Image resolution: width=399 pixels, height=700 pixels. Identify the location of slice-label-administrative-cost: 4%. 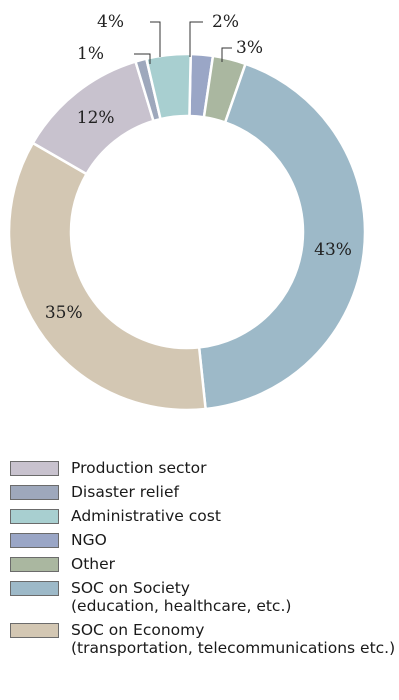
(110, 22).